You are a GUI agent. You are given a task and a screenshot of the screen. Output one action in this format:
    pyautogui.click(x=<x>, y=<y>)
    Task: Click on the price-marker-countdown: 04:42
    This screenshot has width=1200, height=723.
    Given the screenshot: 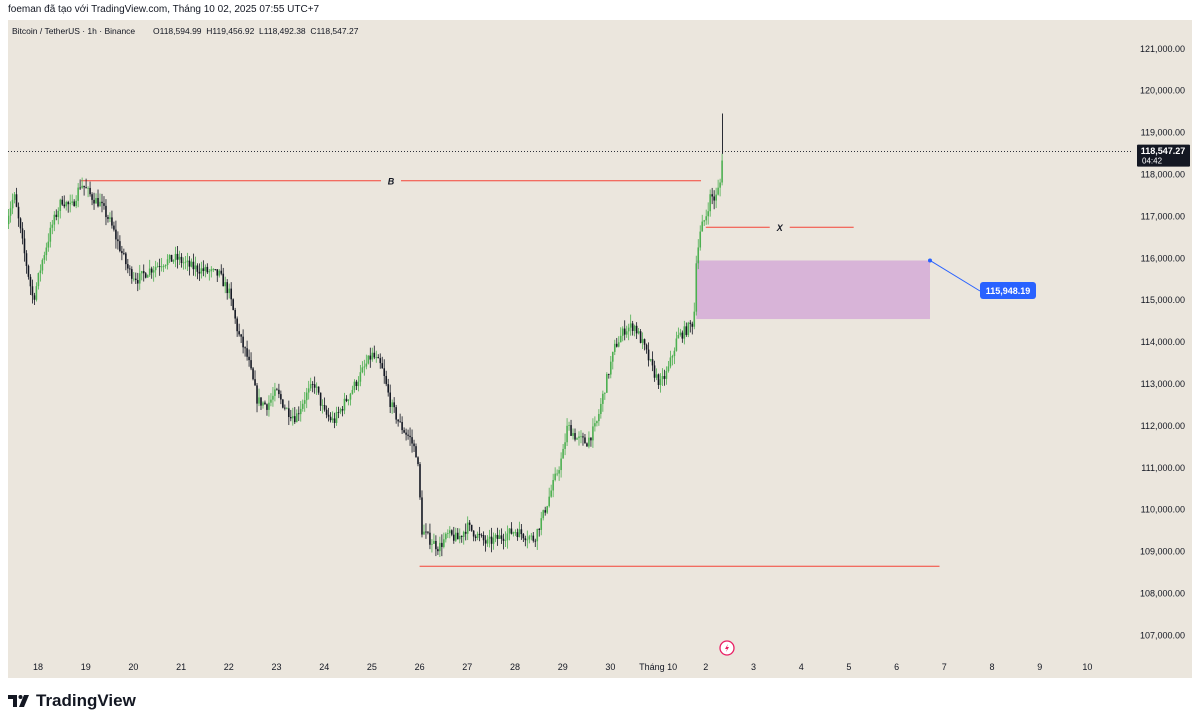 What is the action you would take?
    pyautogui.click(x=1152, y=161)
    